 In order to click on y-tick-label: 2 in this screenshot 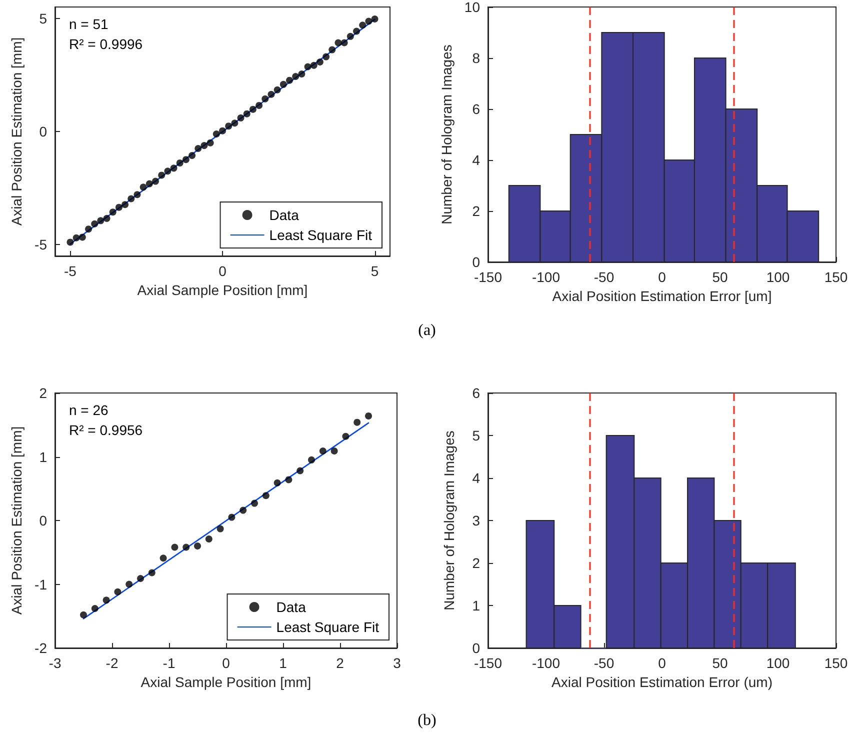, I will do `click(476, 211)`.